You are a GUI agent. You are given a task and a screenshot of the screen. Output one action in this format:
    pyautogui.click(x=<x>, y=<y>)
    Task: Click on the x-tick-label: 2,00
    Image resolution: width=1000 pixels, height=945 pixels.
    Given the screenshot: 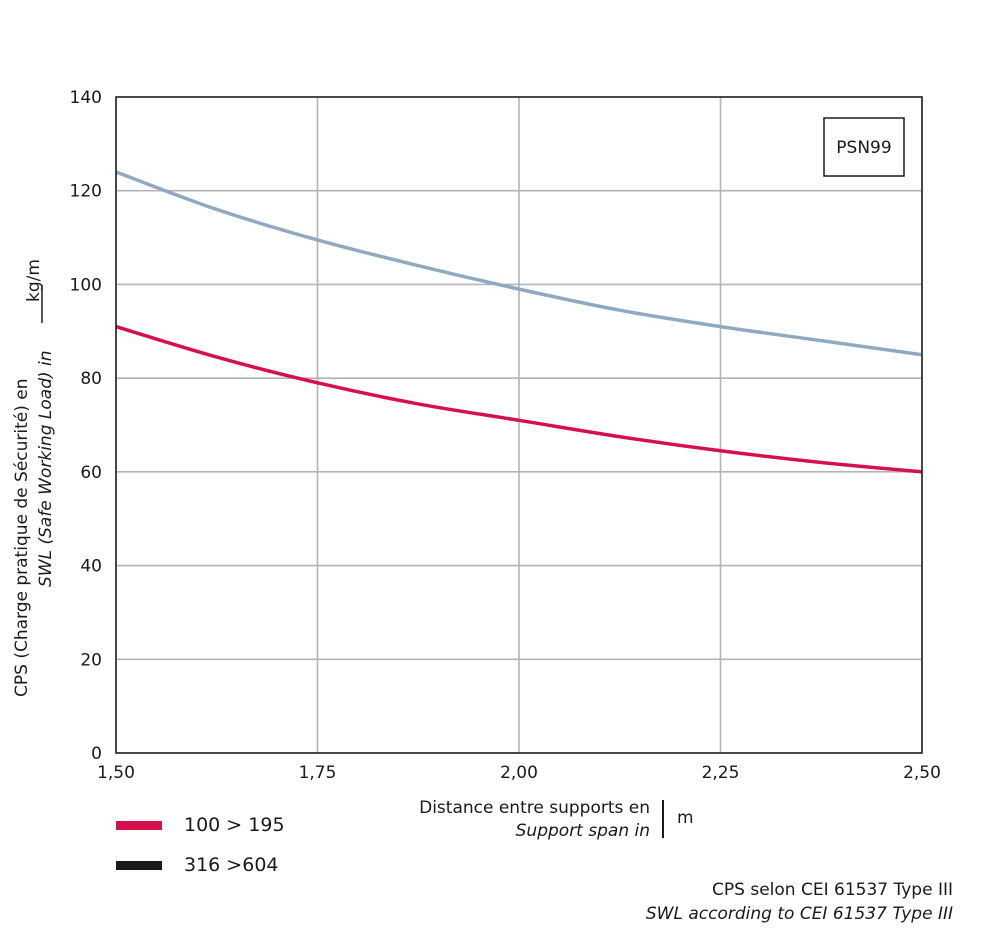 What is the action you would take?
    pyautogui.click(x=519, y=773)
    